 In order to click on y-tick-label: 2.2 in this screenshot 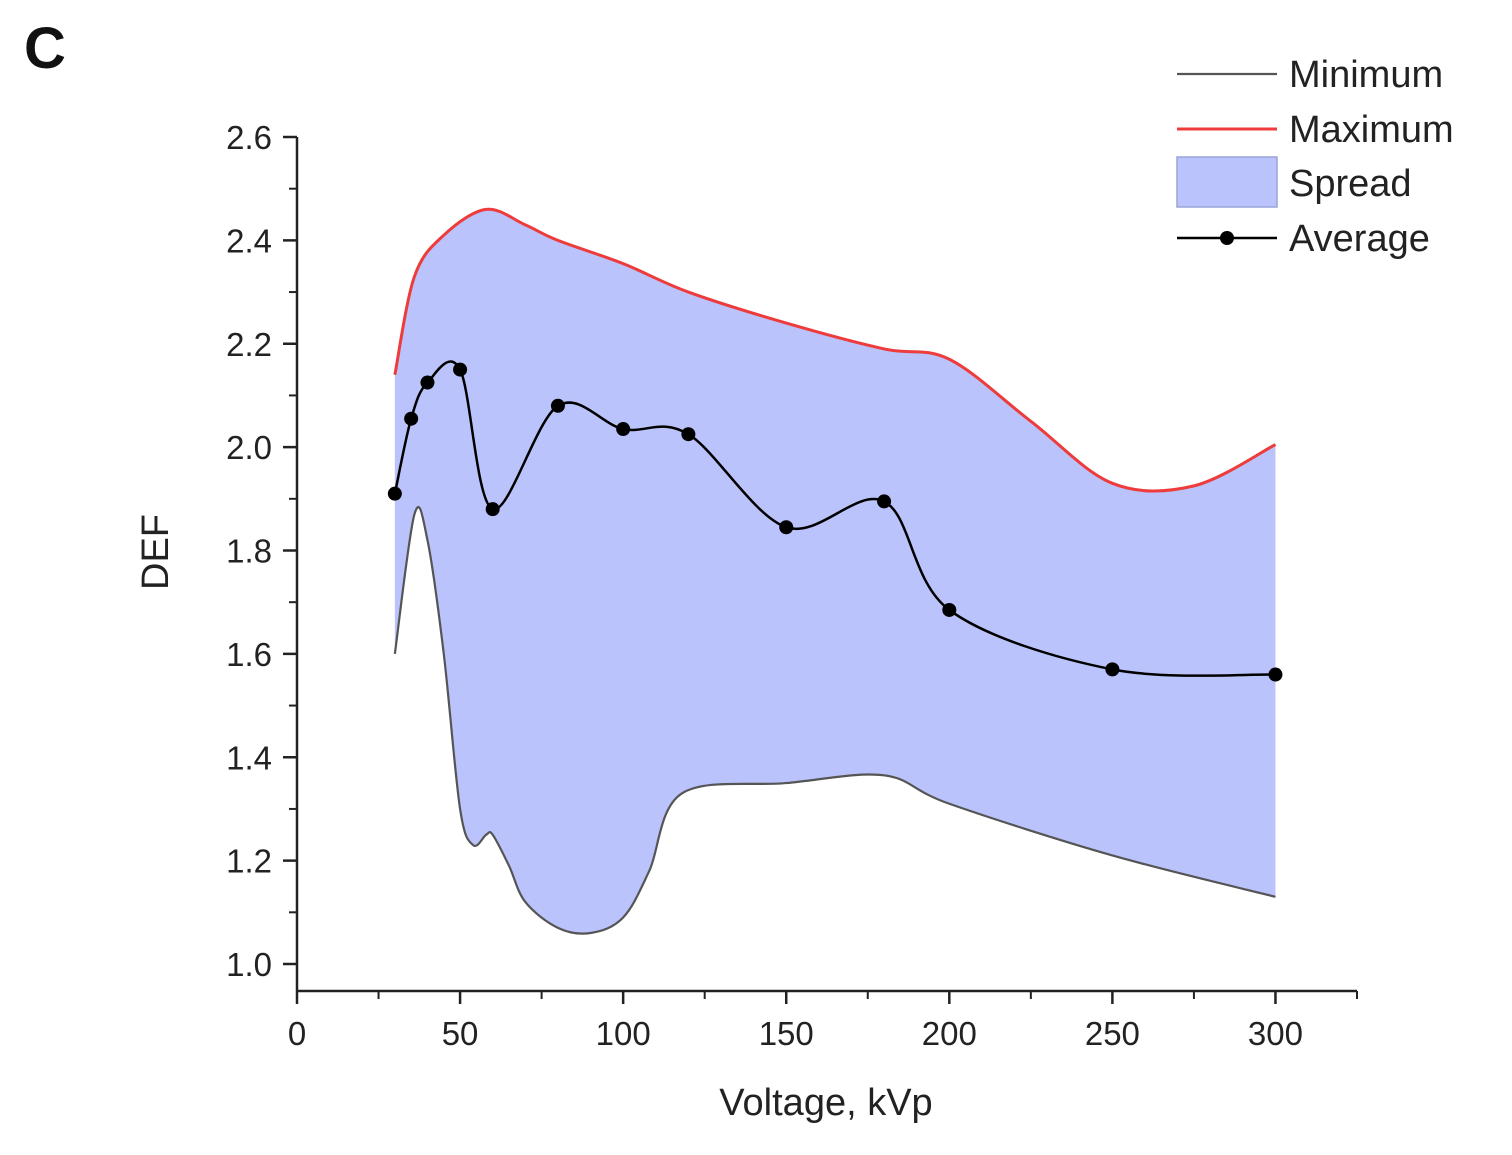, I will do `click(249, 344)`.